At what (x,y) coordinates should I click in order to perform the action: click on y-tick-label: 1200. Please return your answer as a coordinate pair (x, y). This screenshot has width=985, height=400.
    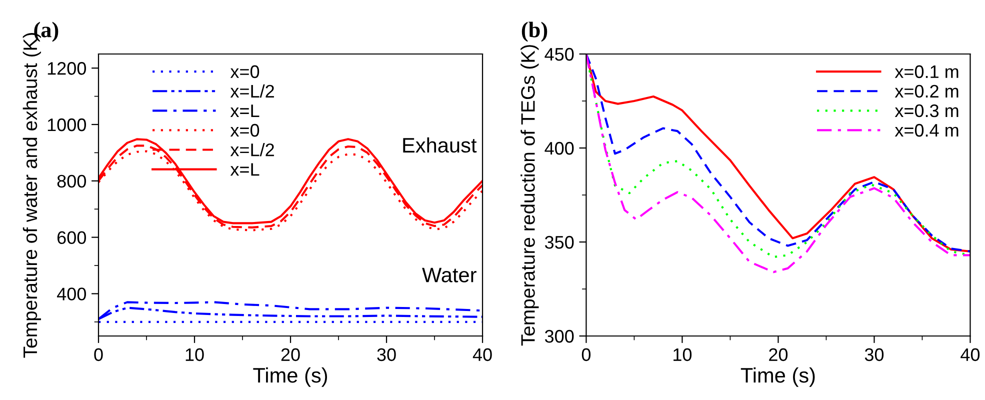
    Looking at the image, I should click on (67, 68).